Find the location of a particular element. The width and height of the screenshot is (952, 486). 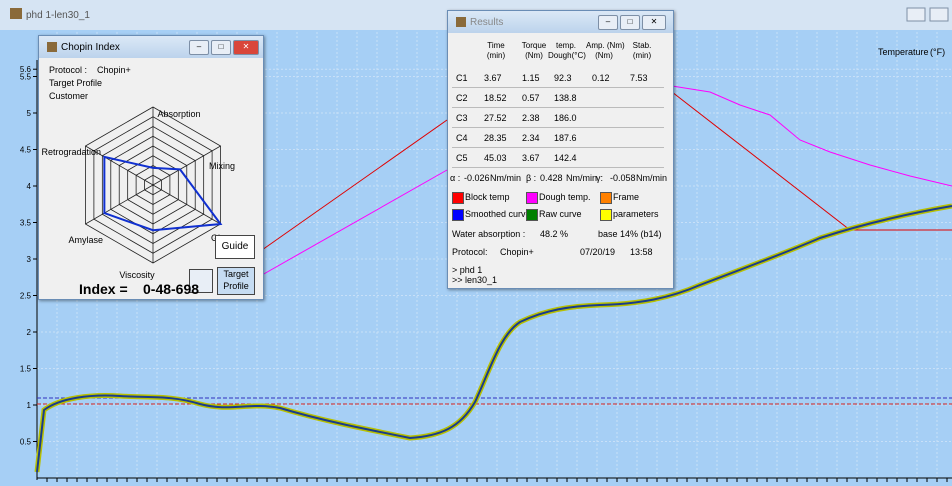

cell: 1.15 is located at coordinates (531, 78).